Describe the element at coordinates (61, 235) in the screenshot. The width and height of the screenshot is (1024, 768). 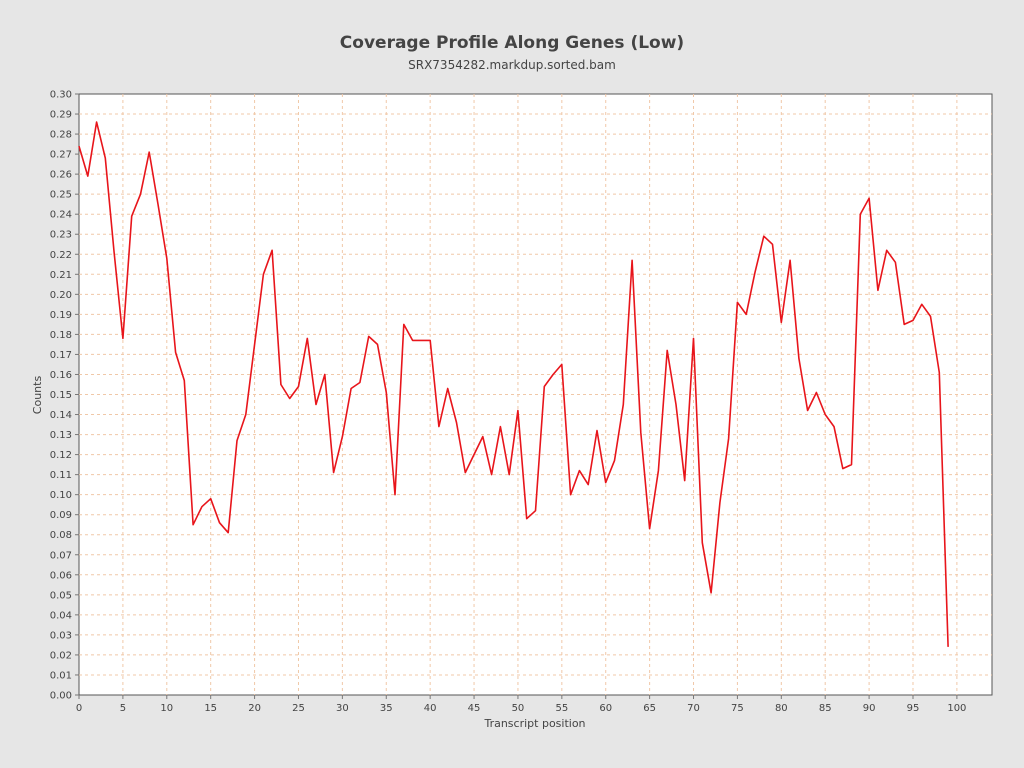
I see `y-tick-label: 0.23` at that location.